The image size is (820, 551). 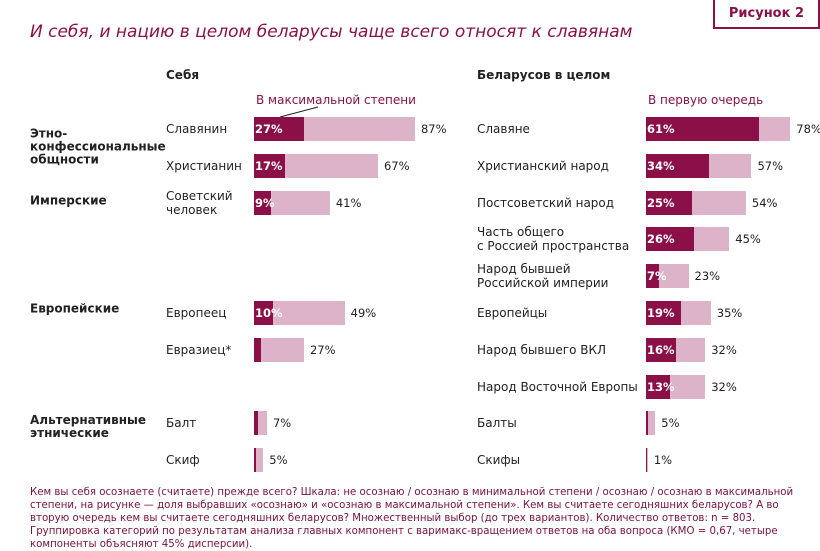 I want to click on category-label: Часть общего с Россией пространства, so click(x=553, y=239).